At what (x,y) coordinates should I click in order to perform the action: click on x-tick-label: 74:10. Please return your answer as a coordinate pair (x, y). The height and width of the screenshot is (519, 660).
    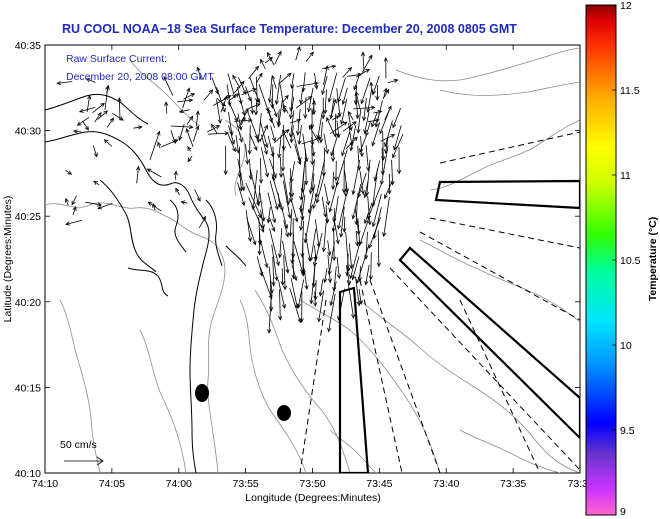
    Looking at the image, I should click on (45, 484).